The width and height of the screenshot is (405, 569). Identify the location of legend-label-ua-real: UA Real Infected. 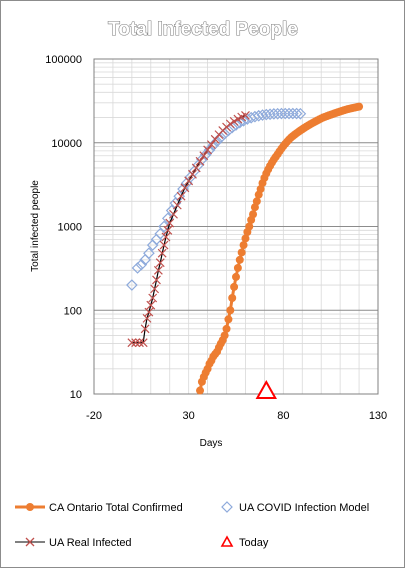
(90, 543).